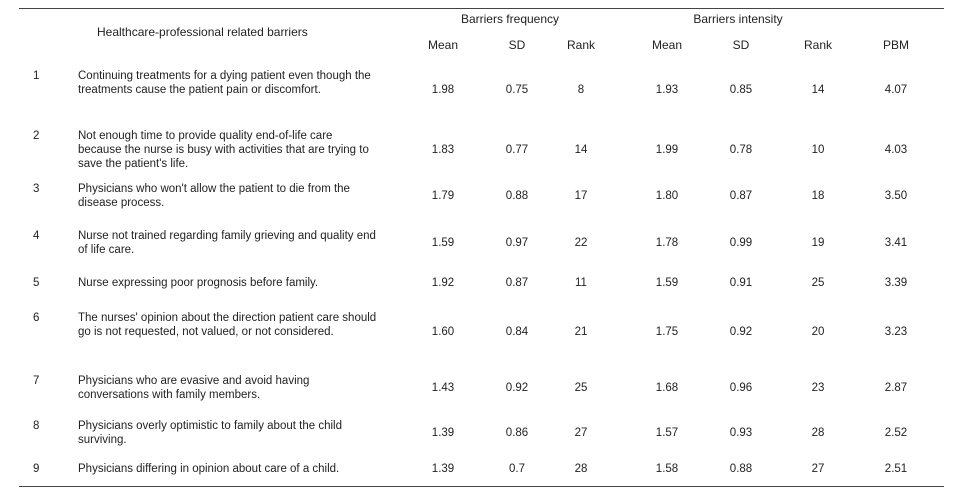  Describe the element at coordinates (581, 388) in the screenshot. I see `frequency-rank-cell: 25` at that location.